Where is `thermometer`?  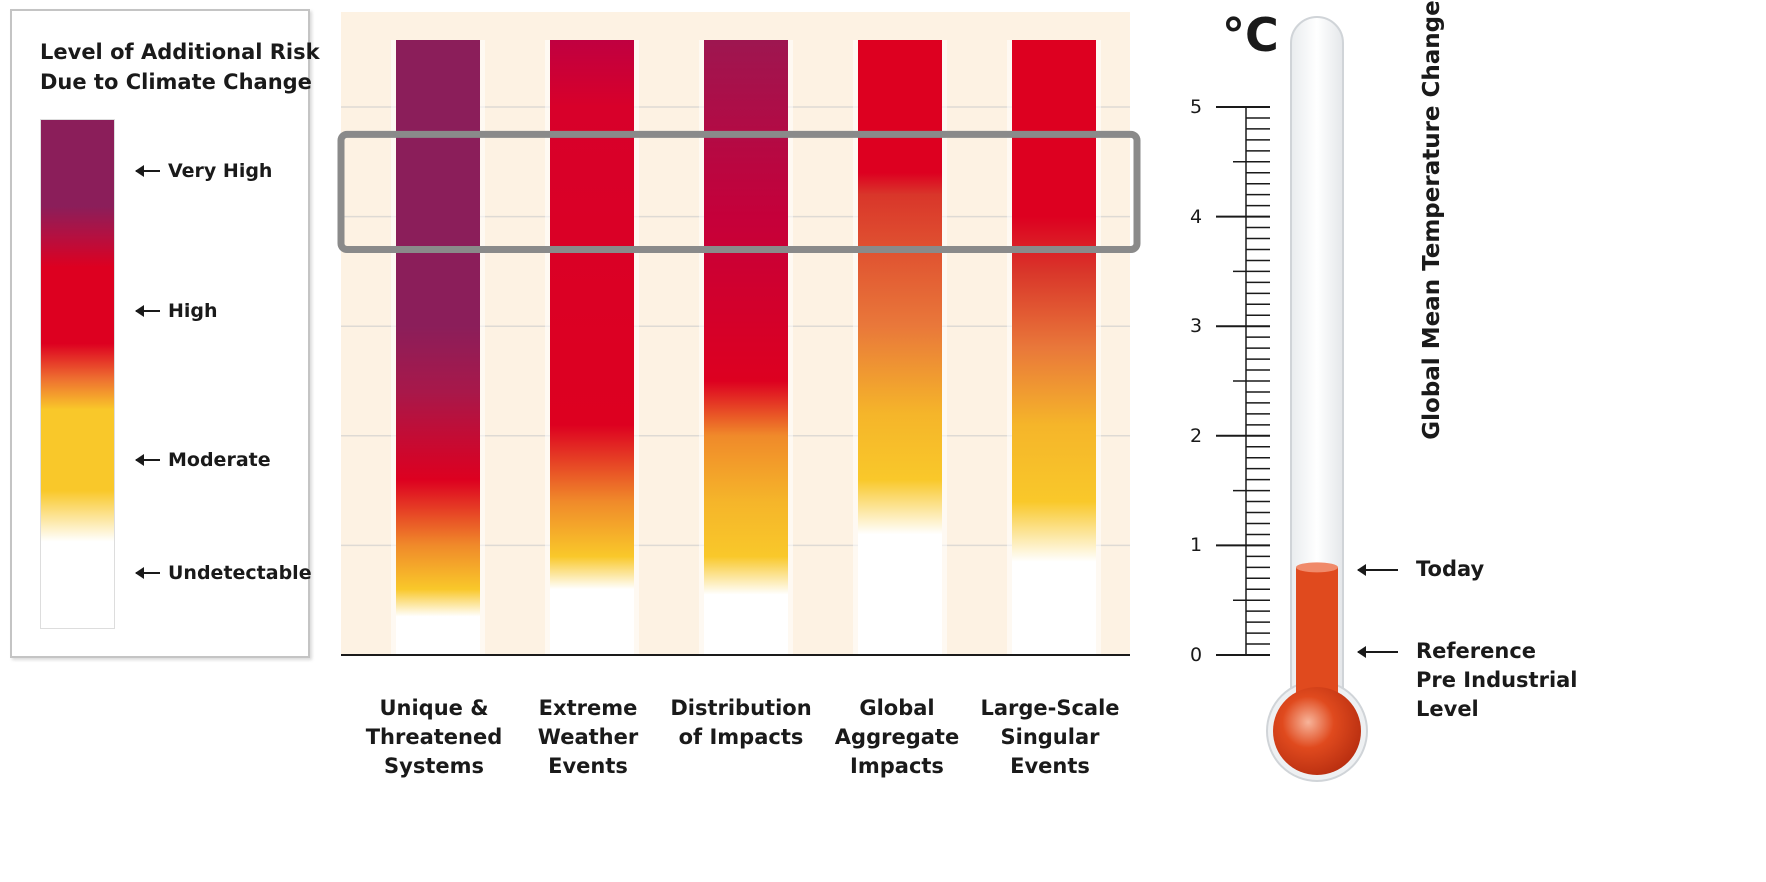 thermometer is located at coordinates (1317, 399).